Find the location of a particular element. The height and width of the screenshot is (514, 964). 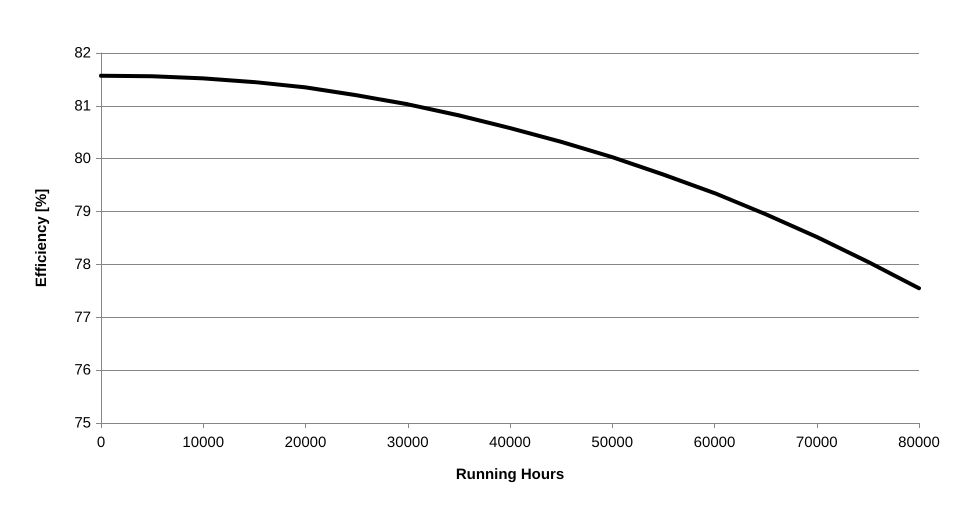

x-axis-title: Running Hours is located at coordinates (510, 474).